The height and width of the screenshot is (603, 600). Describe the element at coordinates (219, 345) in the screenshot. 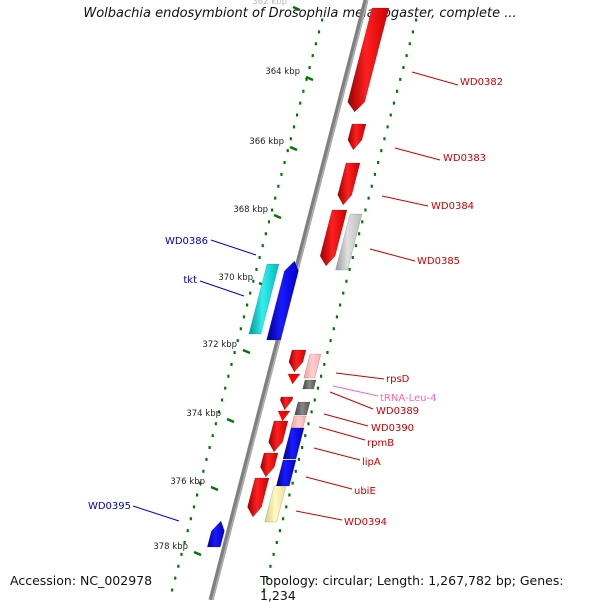

I see `kbp-tick-label: 372 kbp` at that location.